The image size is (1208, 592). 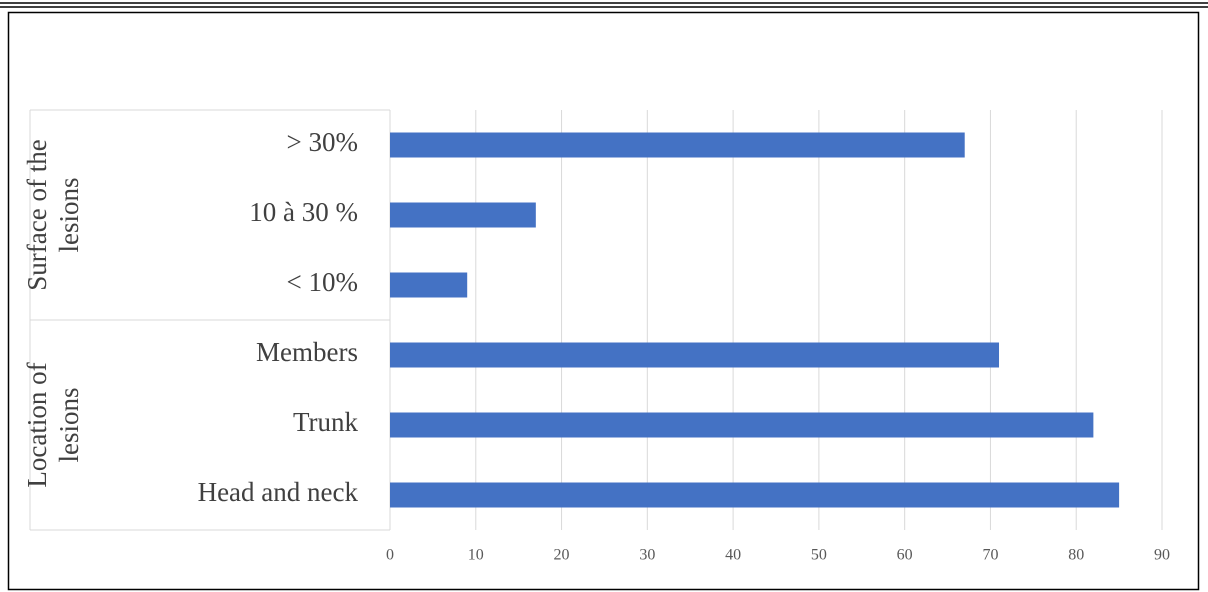 What do you see at coordinates (326, 422) in the screenshot?
I see `y-tick-label: Trunk` at bounding box center [326, 422].